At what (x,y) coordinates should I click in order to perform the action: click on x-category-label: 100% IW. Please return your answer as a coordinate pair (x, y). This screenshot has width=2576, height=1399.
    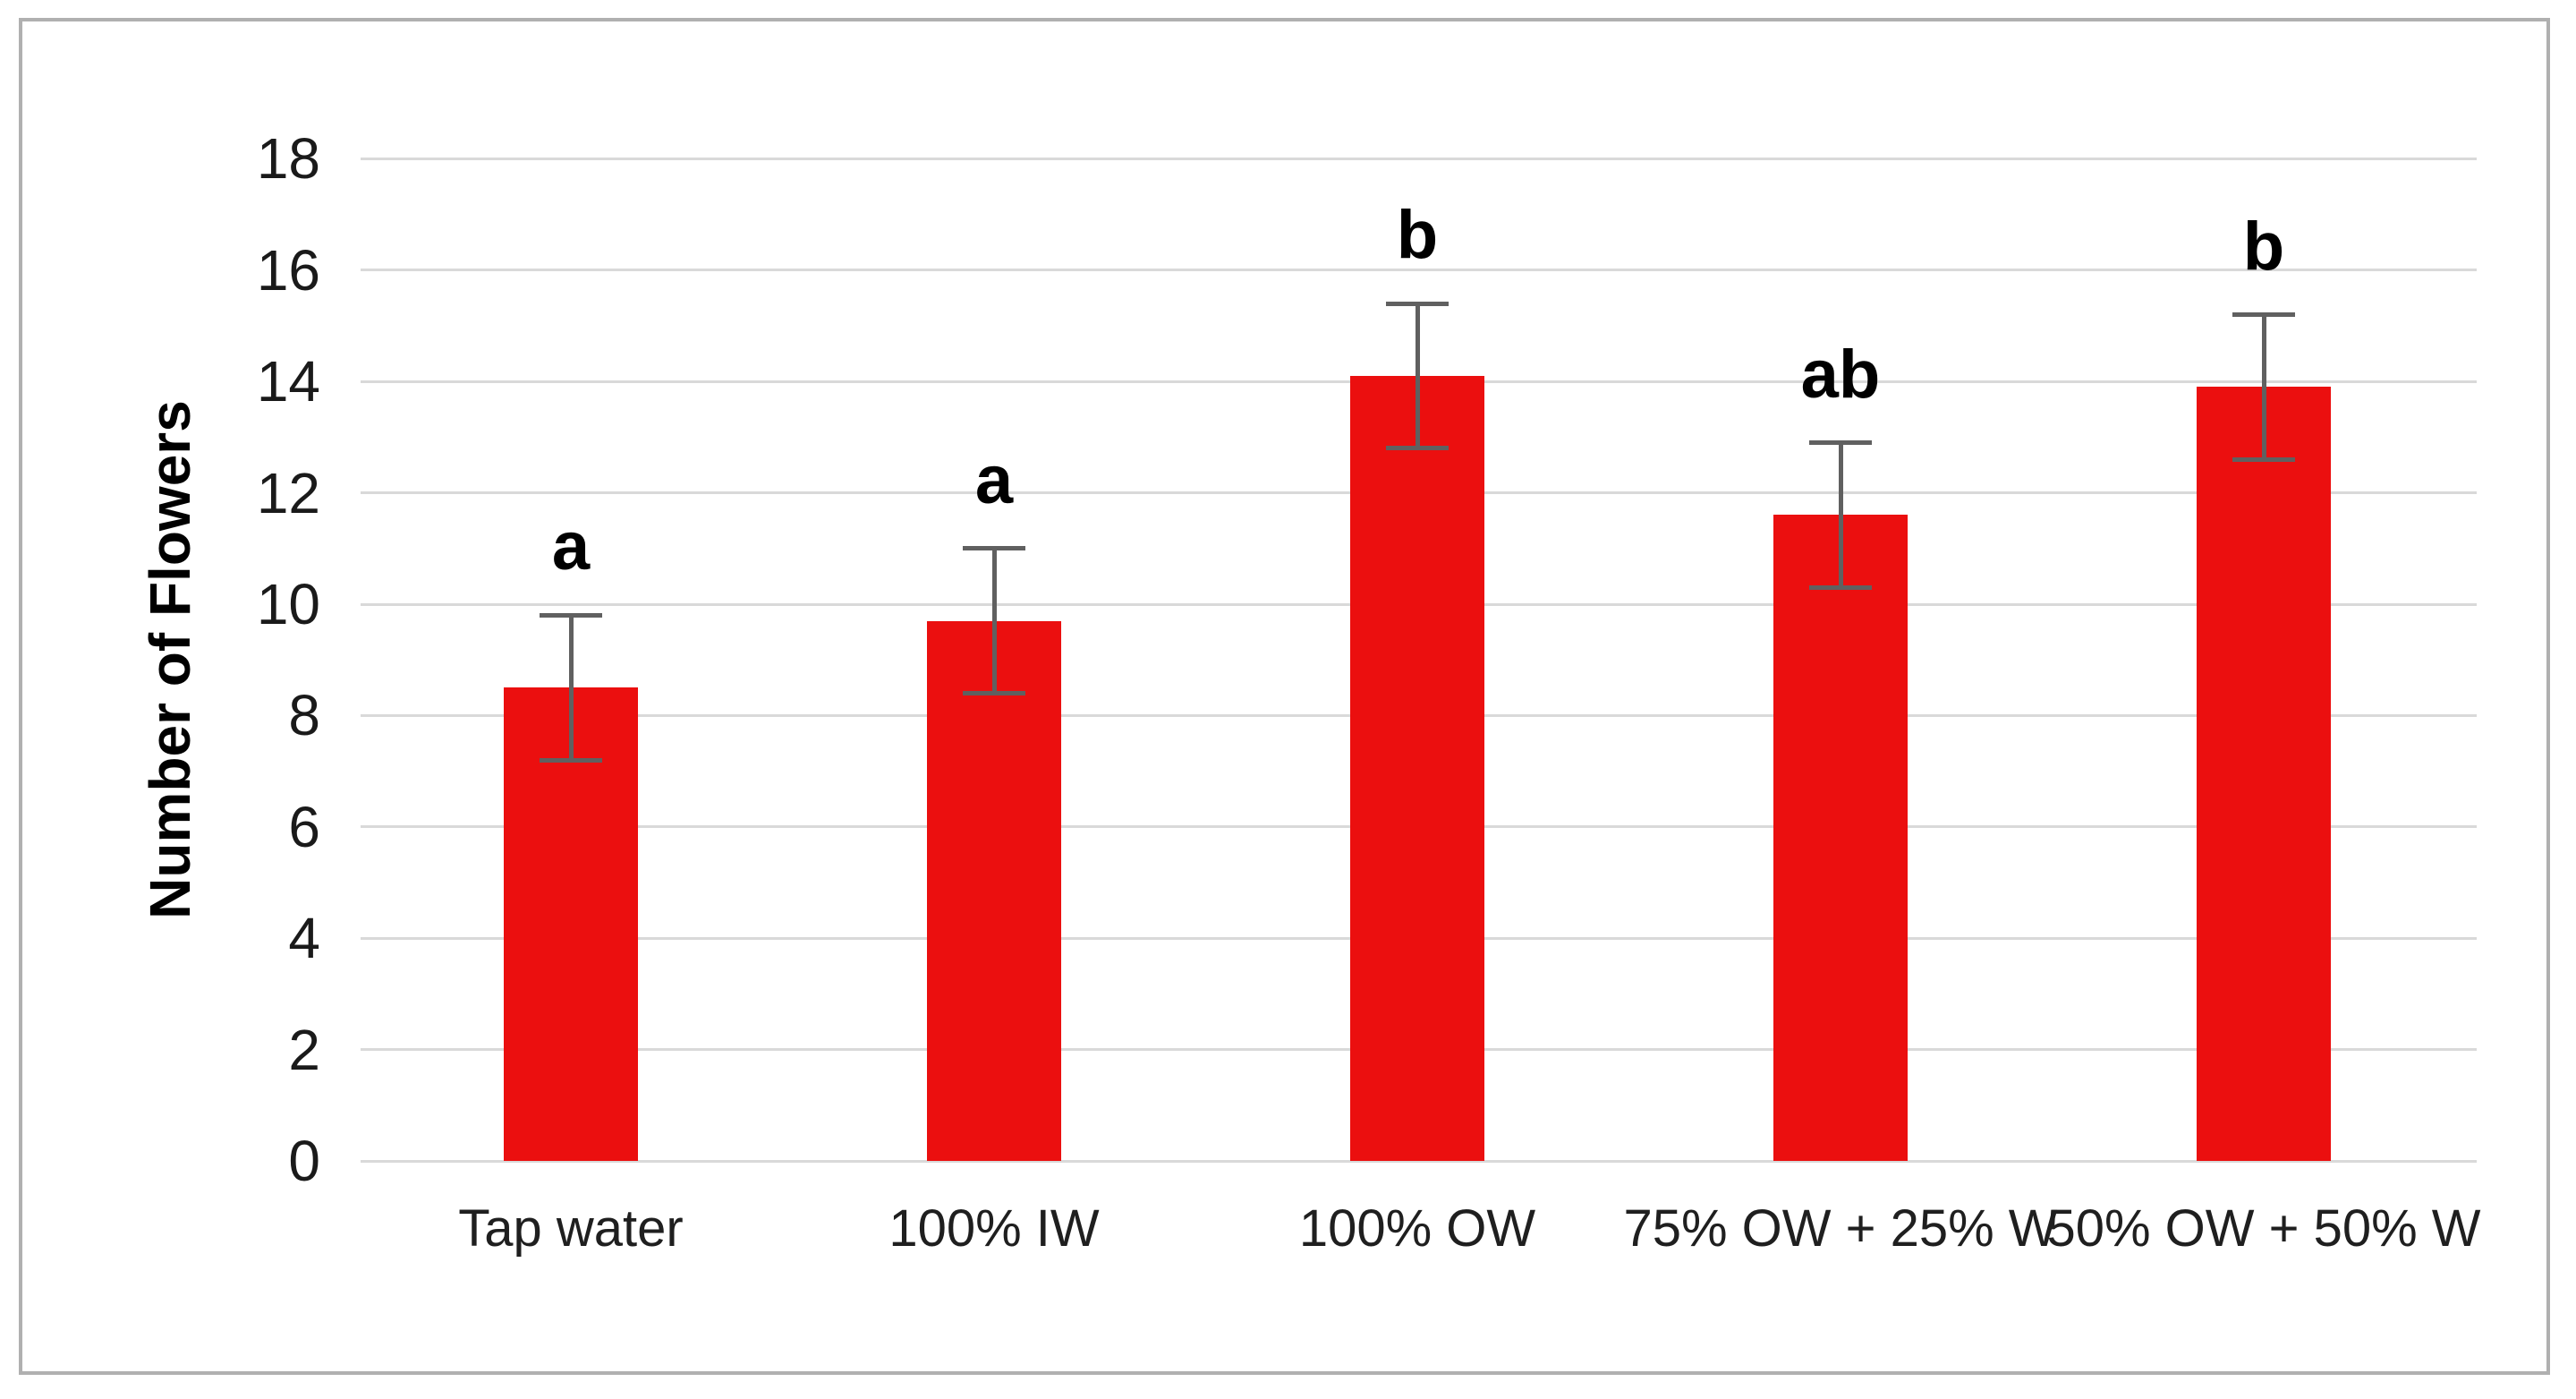
    Looking at the image, I should click on (994, 1228).